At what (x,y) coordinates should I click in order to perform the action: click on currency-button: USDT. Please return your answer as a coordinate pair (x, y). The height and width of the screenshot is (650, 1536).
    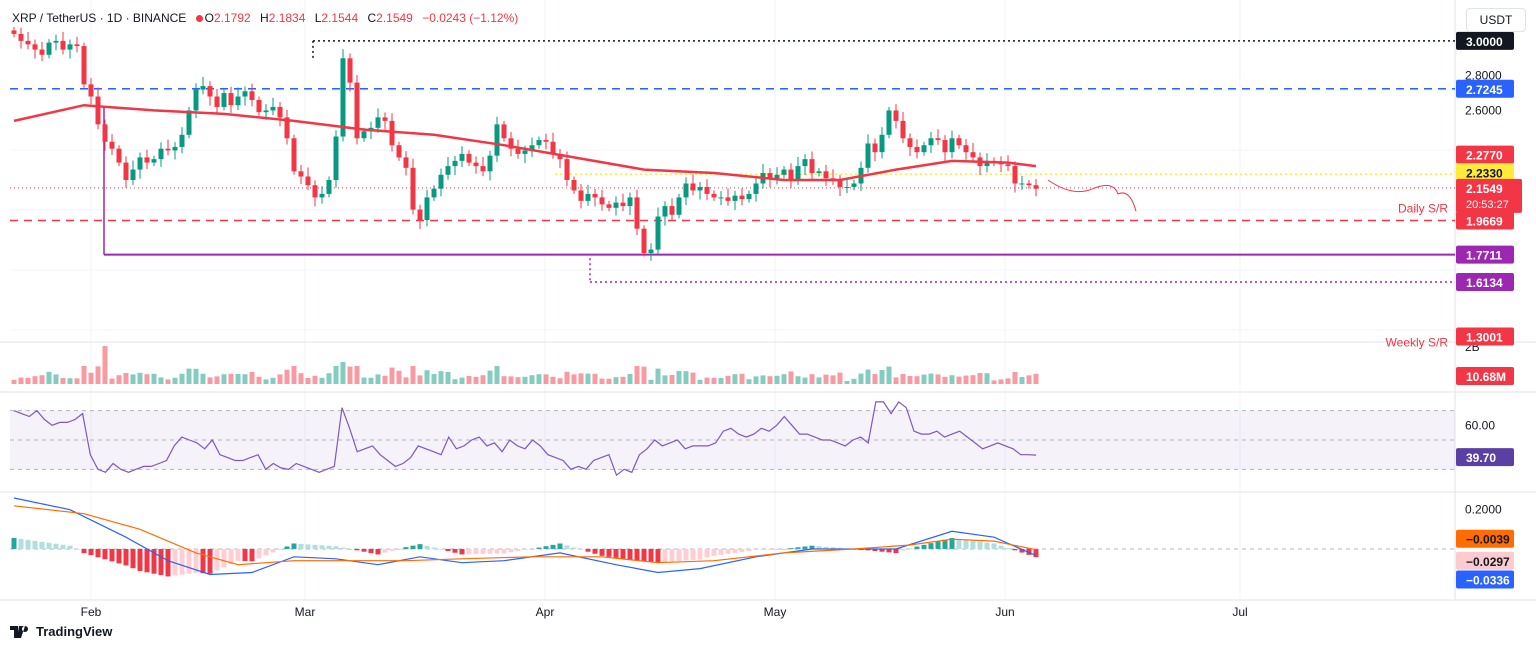
    Looking at the image, I should click on (1496, 20).